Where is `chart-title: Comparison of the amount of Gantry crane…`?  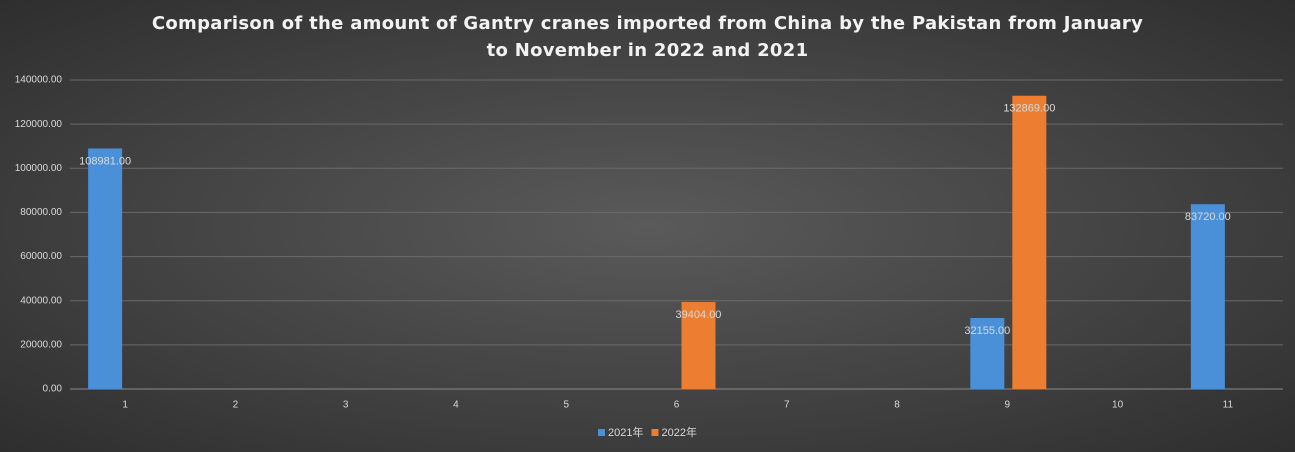 chart-title: Comparison of the amount of Gantry crane… is located at coordinates (647, 37).